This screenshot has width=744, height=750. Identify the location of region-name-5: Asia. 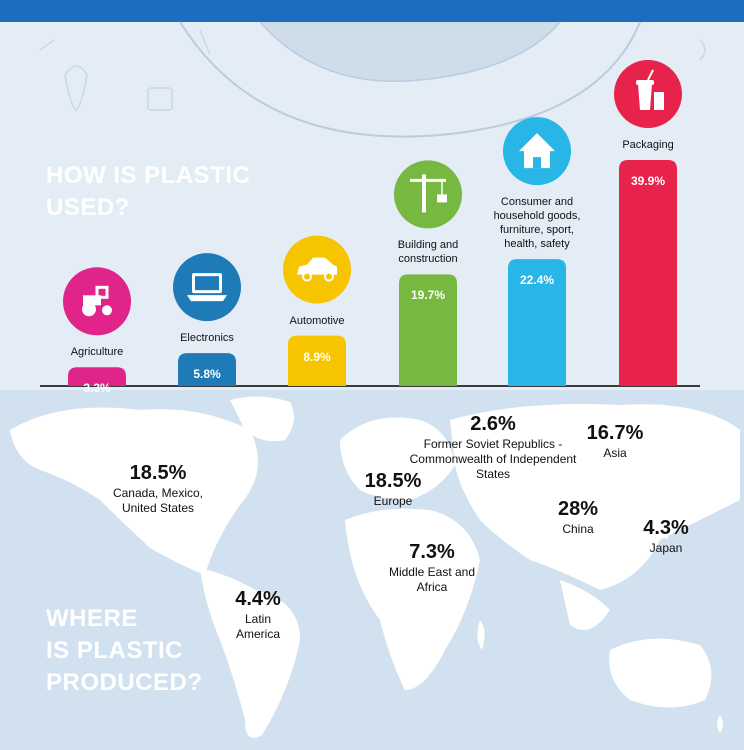
(615, 453).